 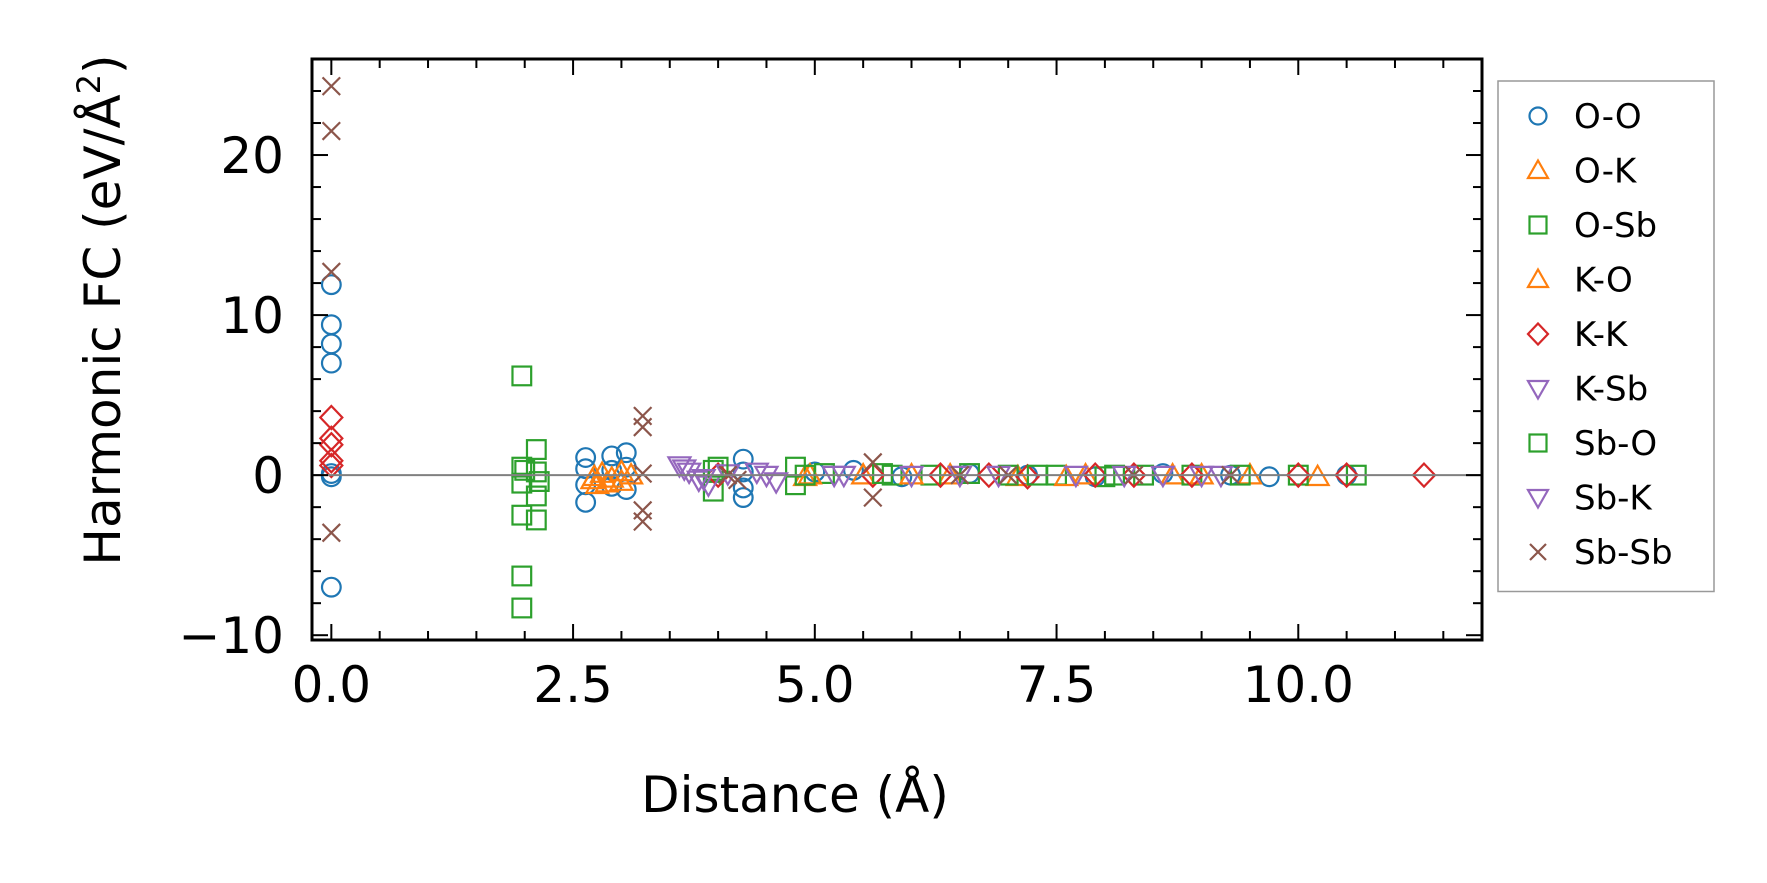 I want to click on y-axis-label: Harmonic FC (eV/Å2), so click(x=101, y=309).